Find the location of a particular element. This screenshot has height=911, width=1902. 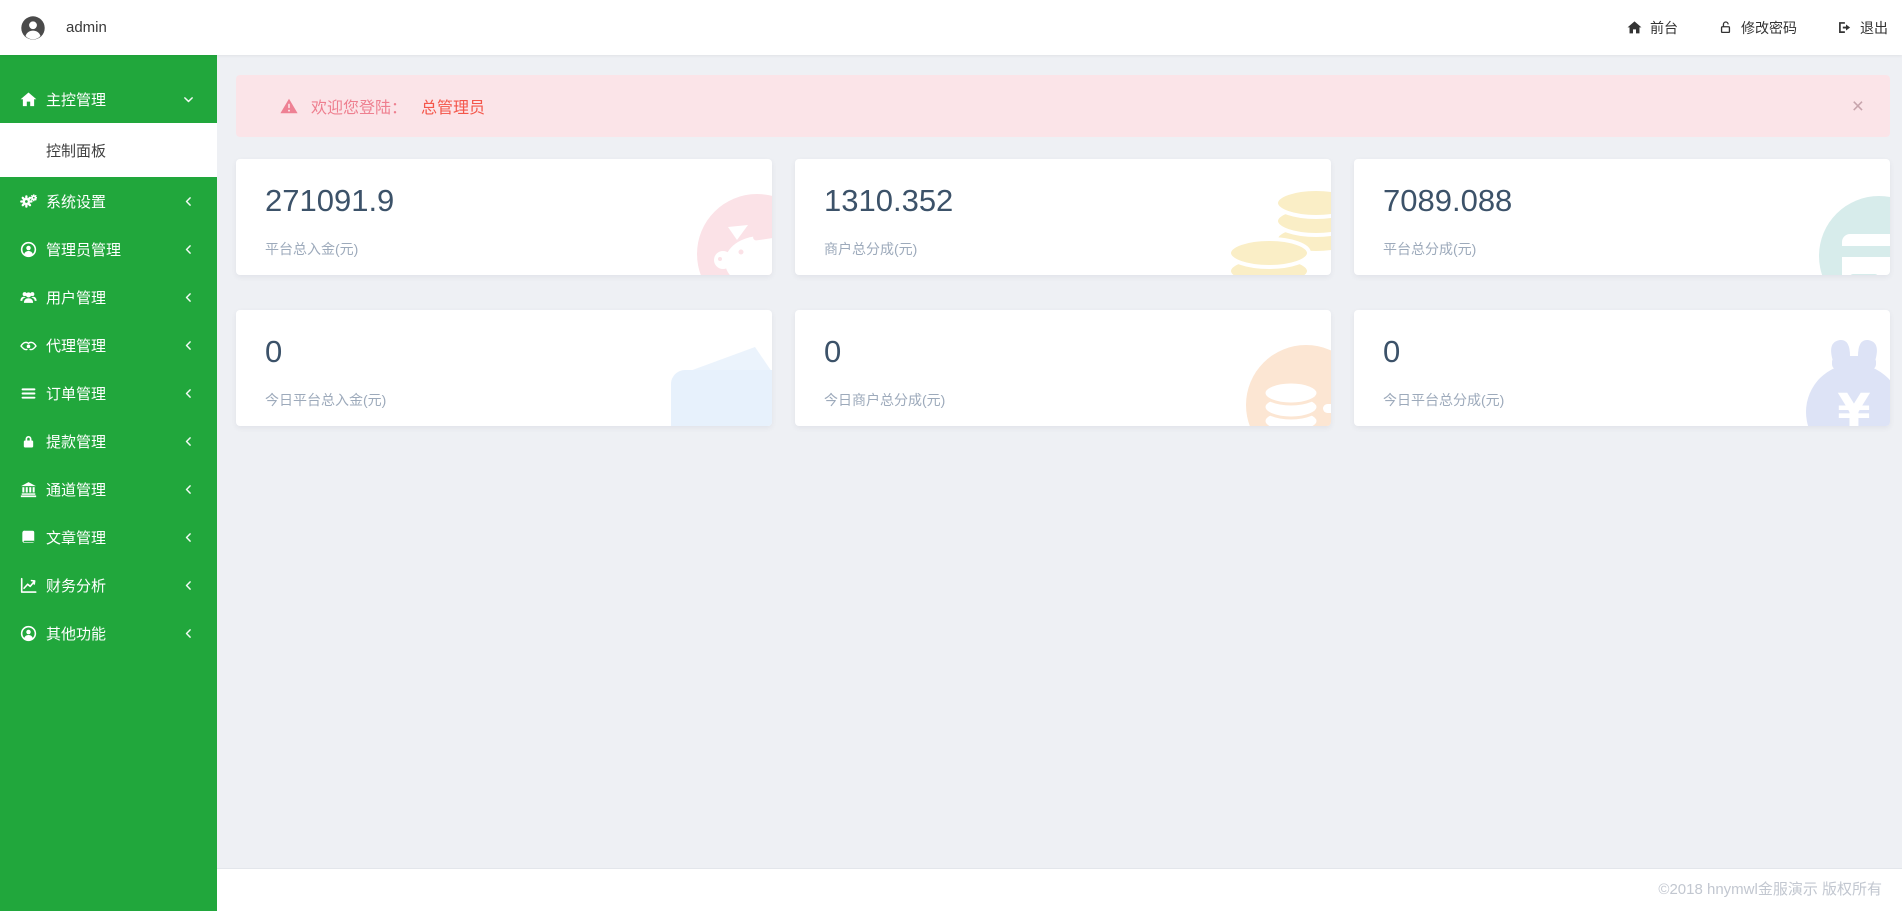

sidebar-item-main-control: 主控管理 is located at coordinates (108, 99).